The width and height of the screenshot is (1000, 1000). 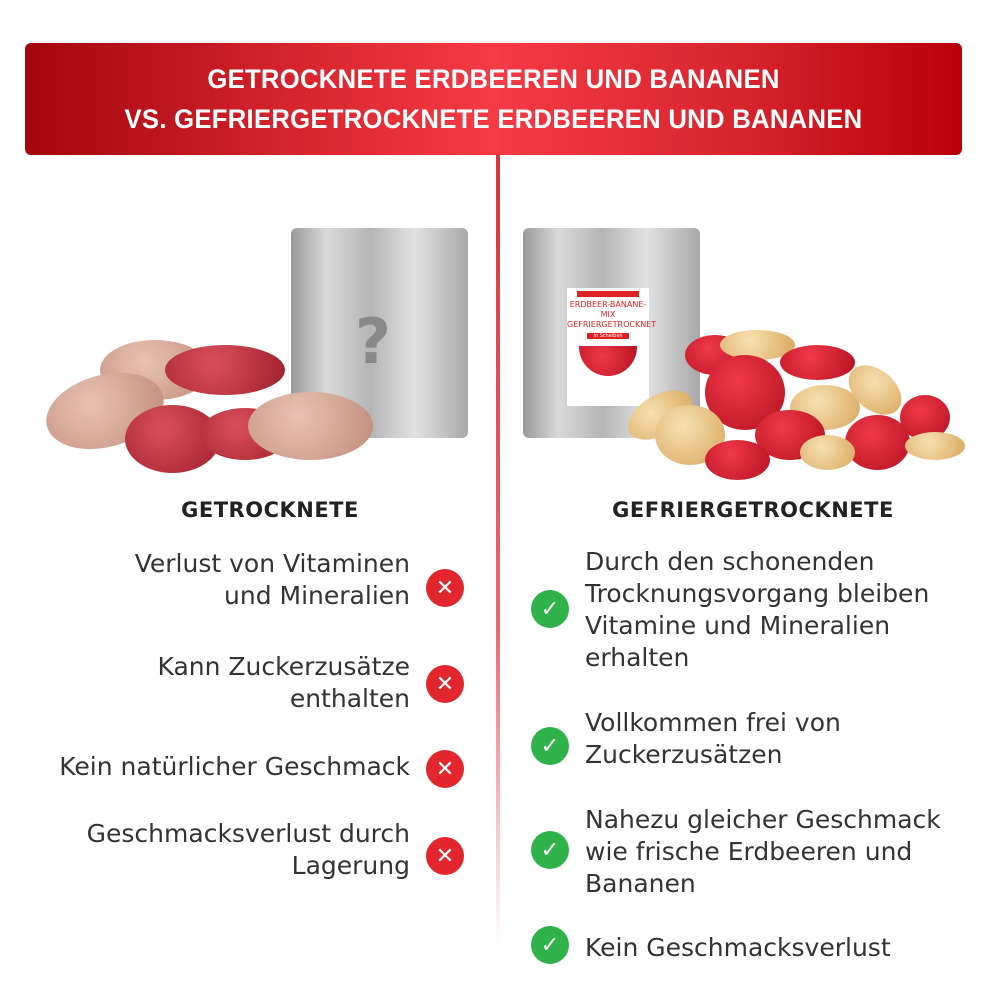 I want to click on list-item: Vollkommen frei von Zuckerzusätzen, so click(x=713, y=738).